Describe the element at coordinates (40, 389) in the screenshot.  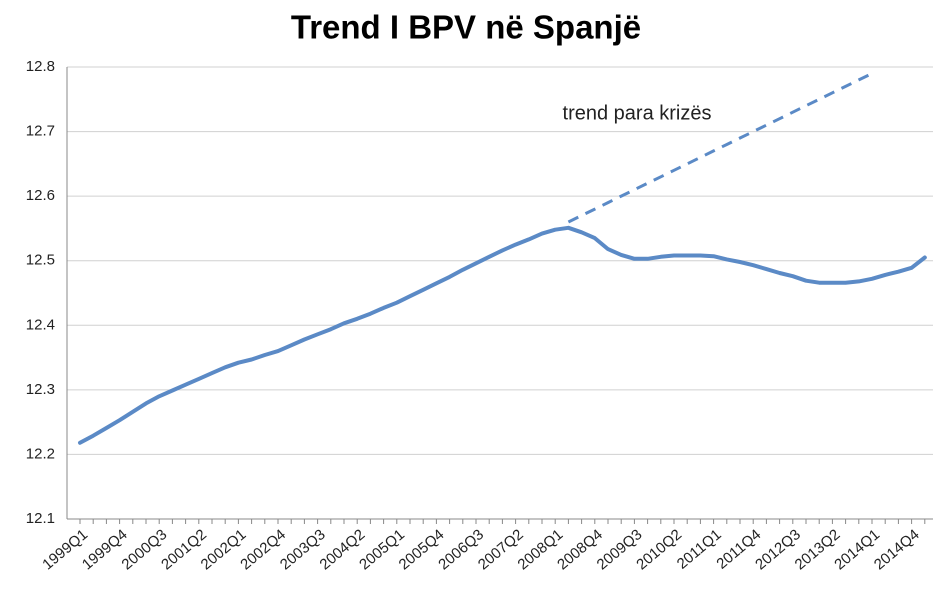
I see `y-tick-label: 12.3` at that location.